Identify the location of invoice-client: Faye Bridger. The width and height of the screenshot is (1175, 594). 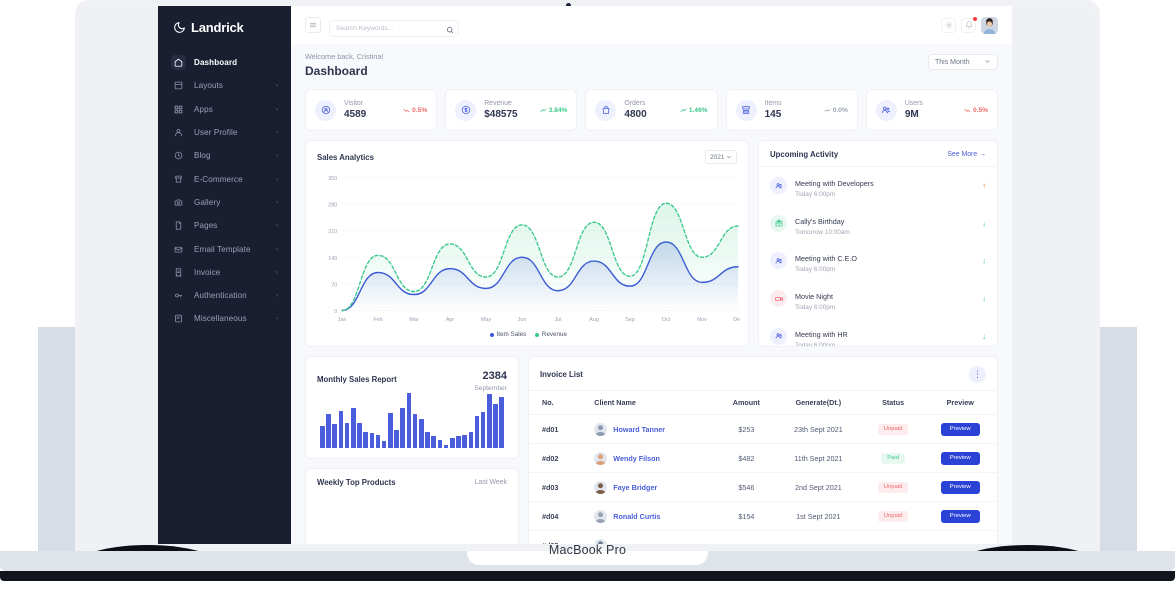
(650, 487).